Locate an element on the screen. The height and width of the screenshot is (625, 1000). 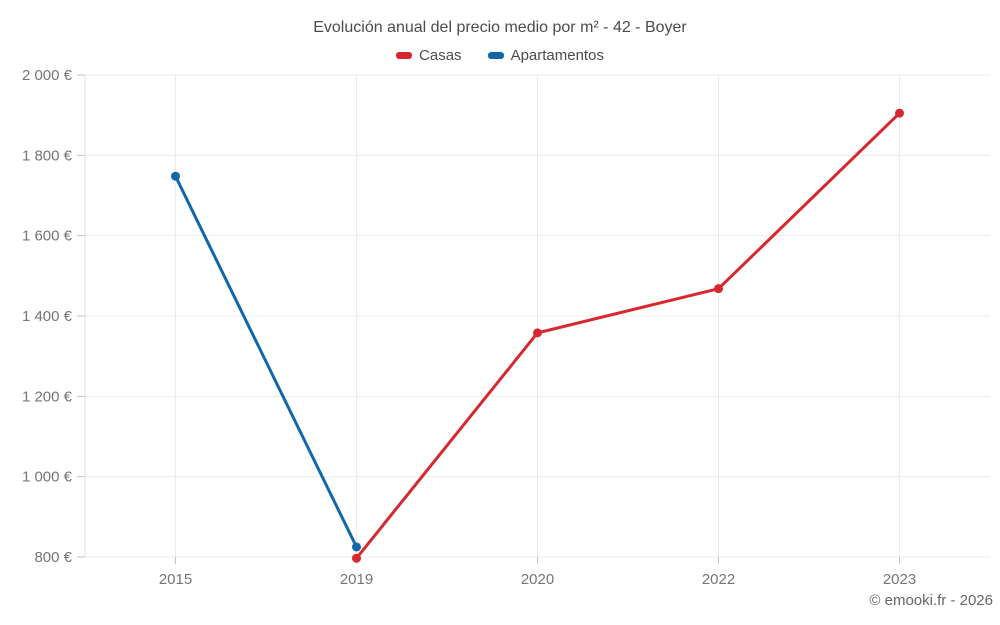
casas-legend-swatch-icon is located at coordinates (404, 55).